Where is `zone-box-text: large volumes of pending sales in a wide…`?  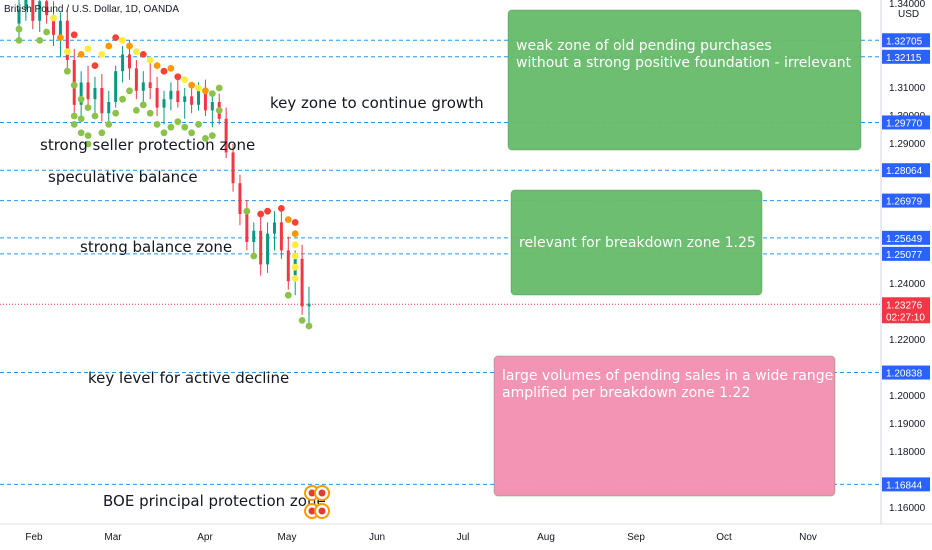 zone-box-text: large volumes of pending sales in a wide… is located at coordinates (667, 376).